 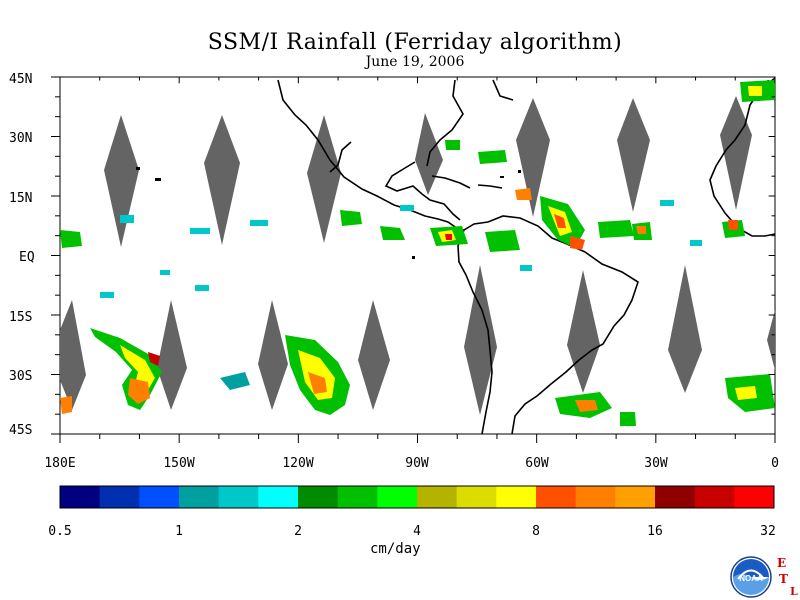 I want to click on colorbar-tick-label: 4, so click(x=417, y=531).